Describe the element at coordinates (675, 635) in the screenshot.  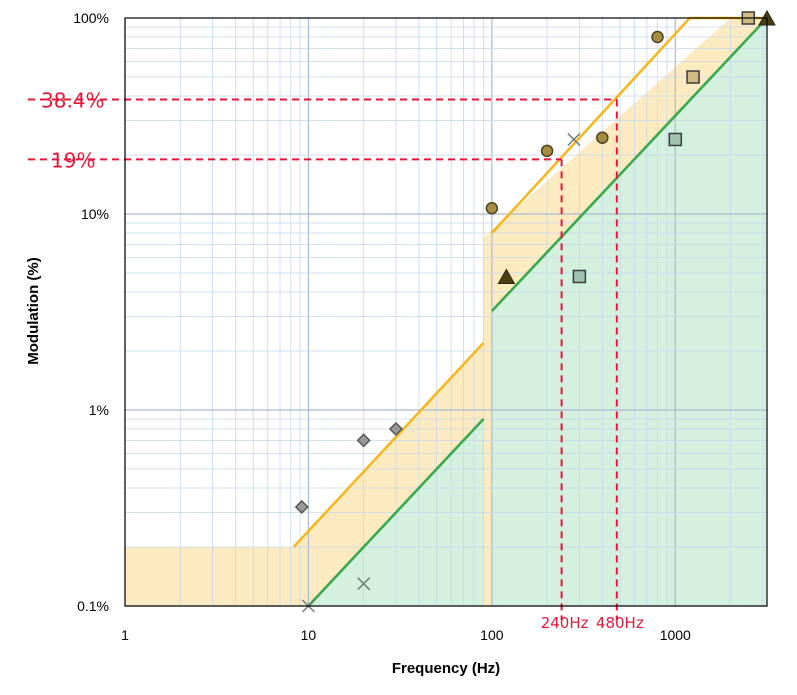
I see `x-tick-label: 1000` at that location.